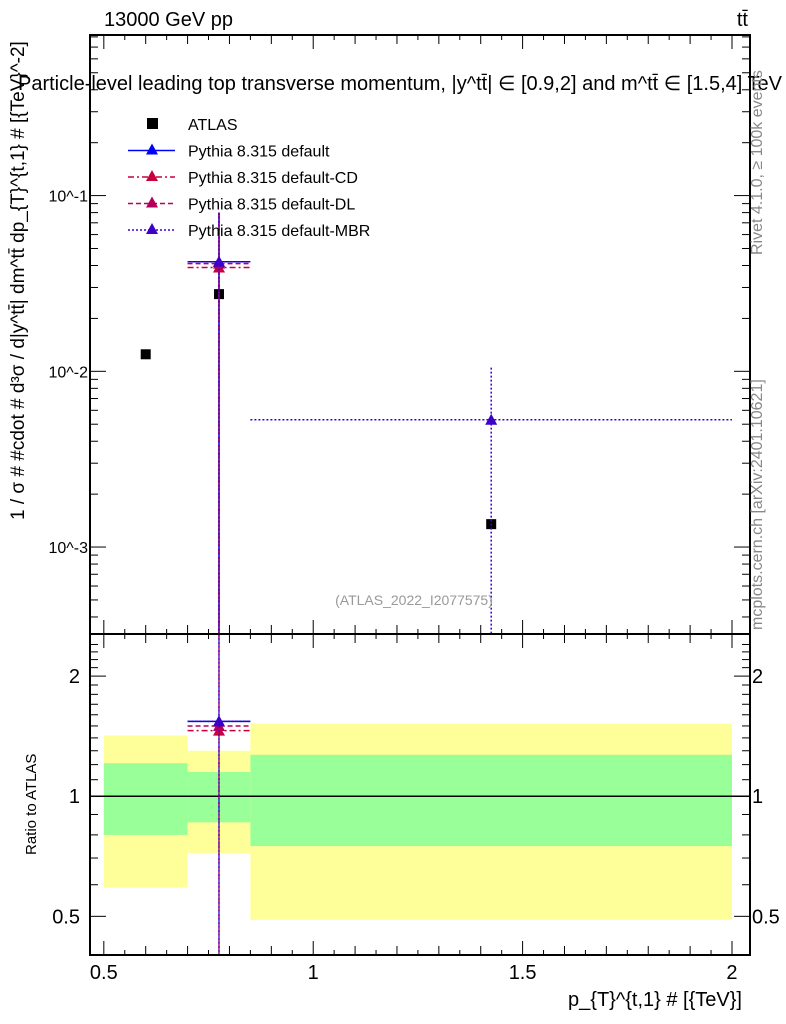 The height and width of the screenshot is (1024, 786). Describe the element at coordinates (68, 548) in the screenshot. I see `y-tick-label: 10^-3` at that location.